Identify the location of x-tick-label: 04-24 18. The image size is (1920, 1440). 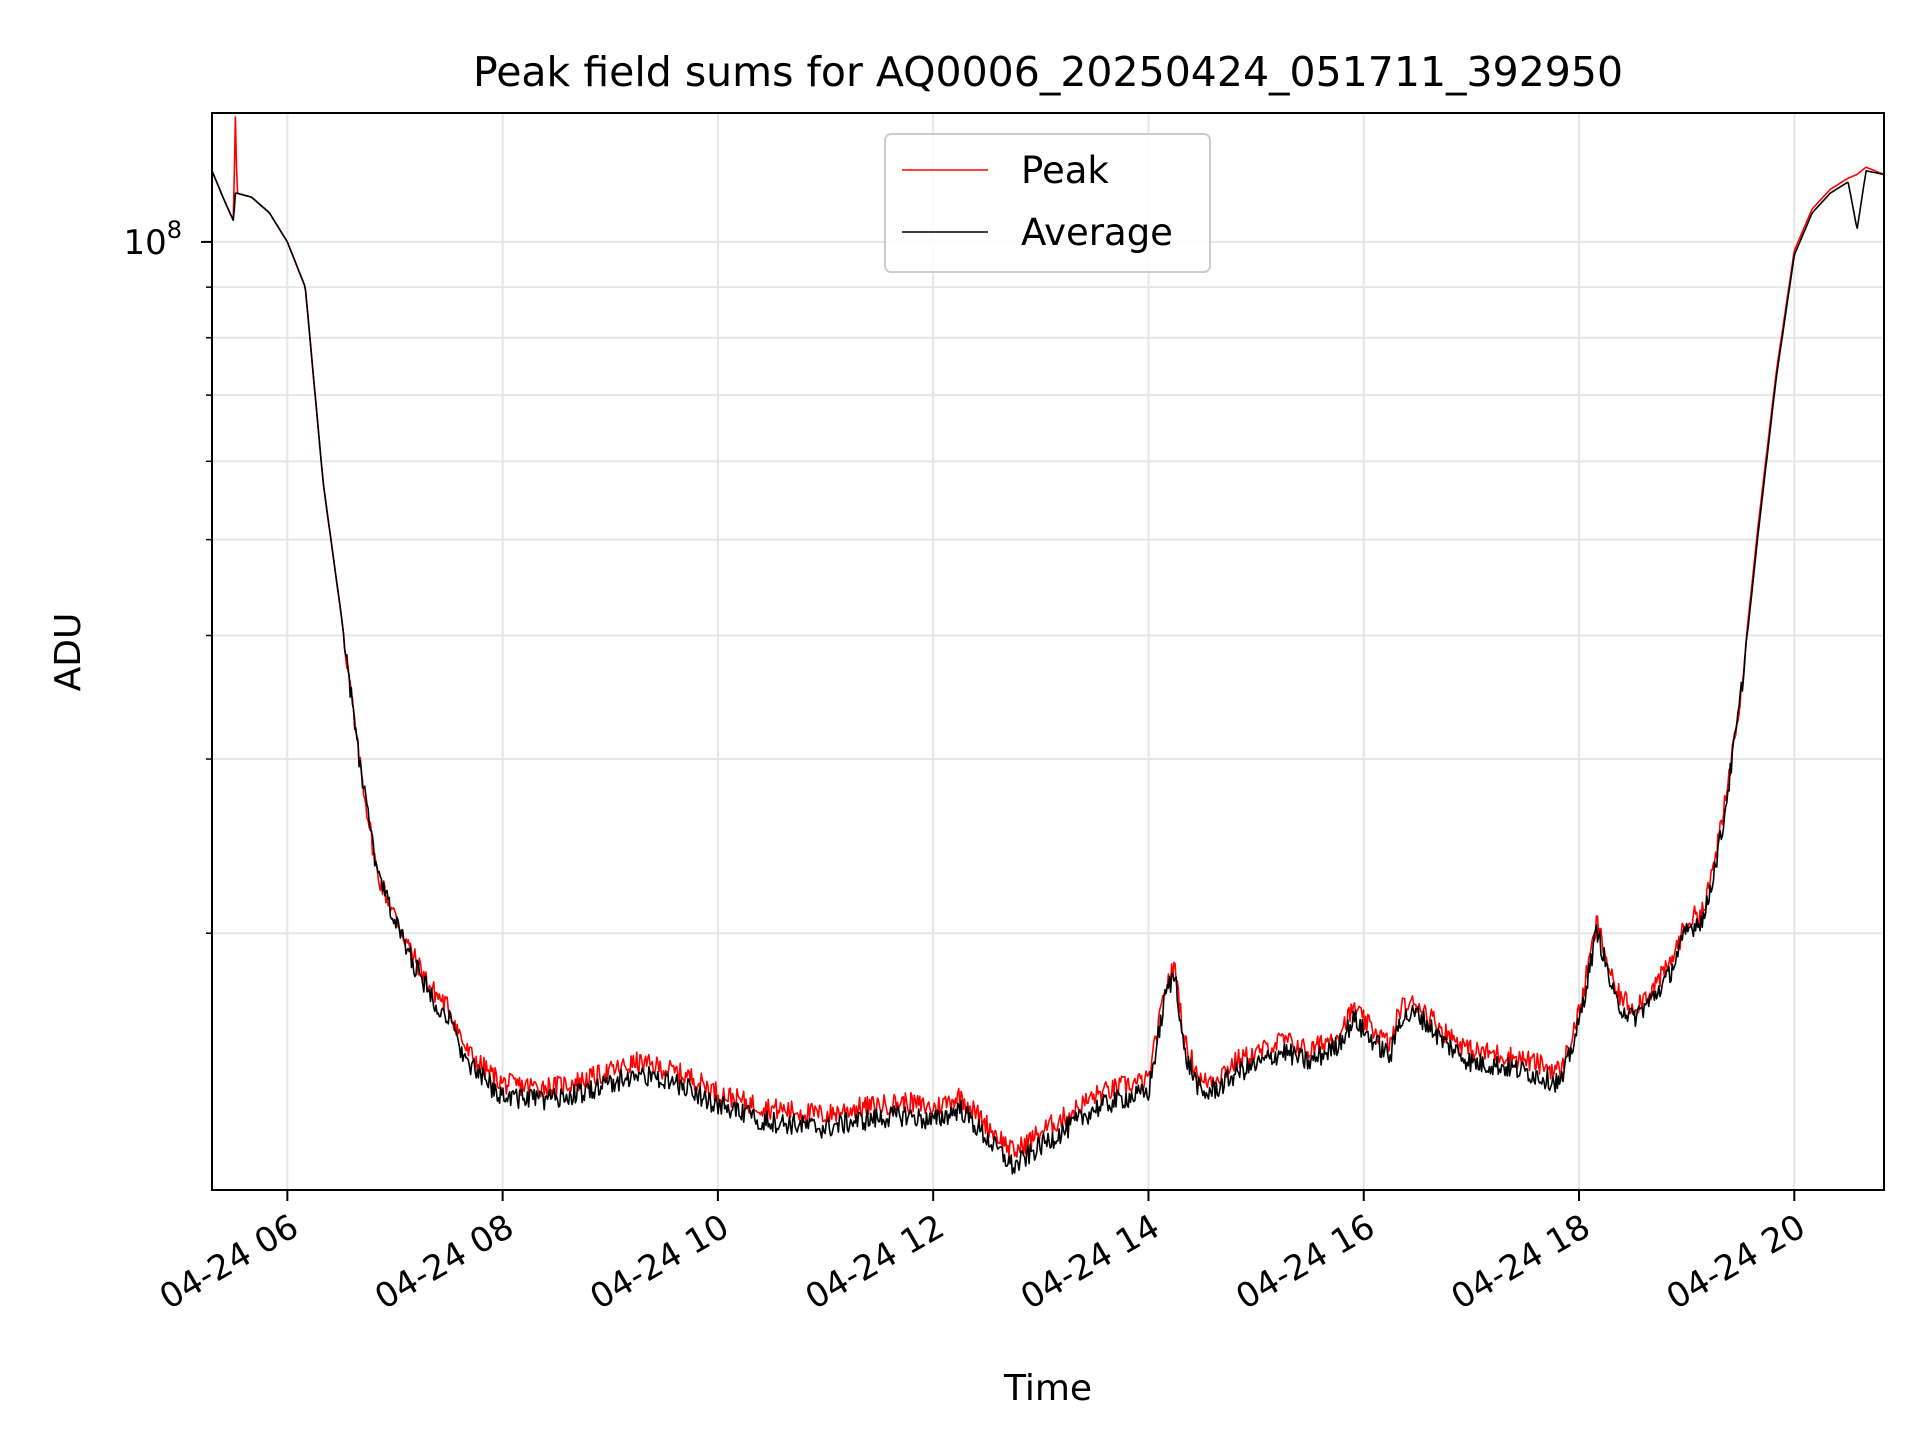
(1521, 1262).